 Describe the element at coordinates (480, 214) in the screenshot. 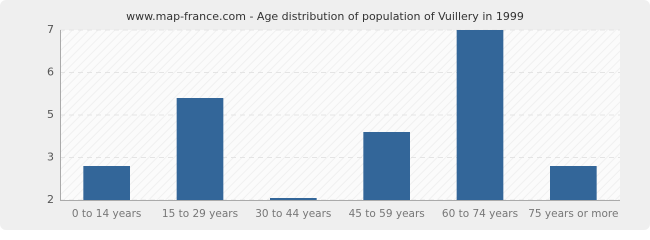

I see `x-tick-label: 60 to 74 years` at that location.